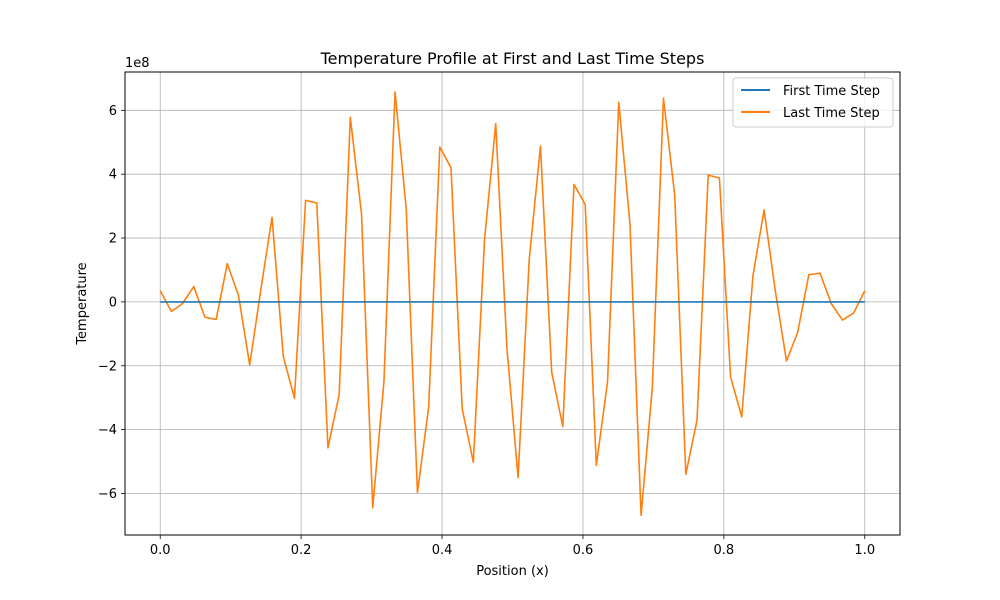  Describe the element at coordinates (724, 550) in the screenshot. I see `x-tick-label: 0.8` at that location.